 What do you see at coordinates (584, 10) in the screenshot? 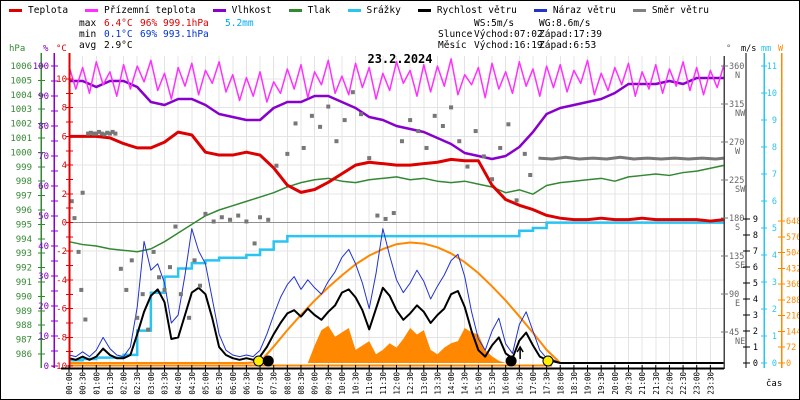
I see `legend-label: Náraz větru` at bounding box center [584, 10].